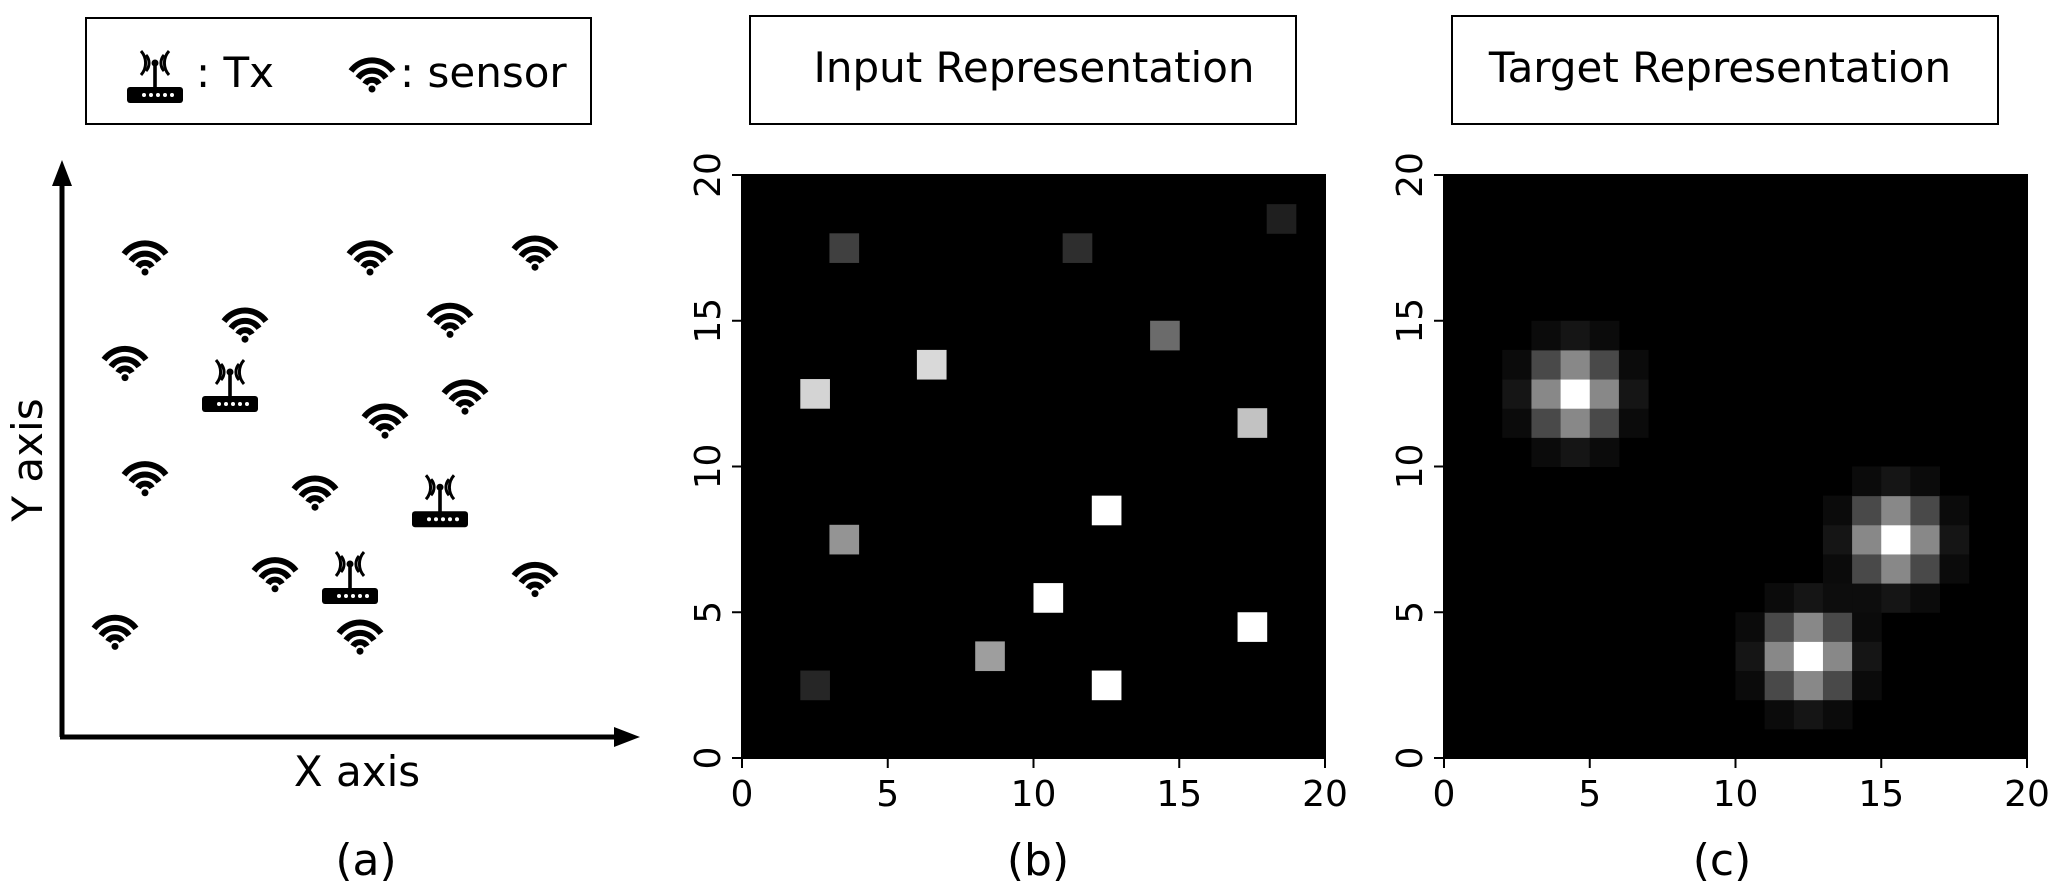 Image resolution: width=2058 pixels, height=888 pixels. What do you see at coordinates (708, 467) in the screenshot?
I see `y-tick-label: 10` at bounding box center [708, 467].